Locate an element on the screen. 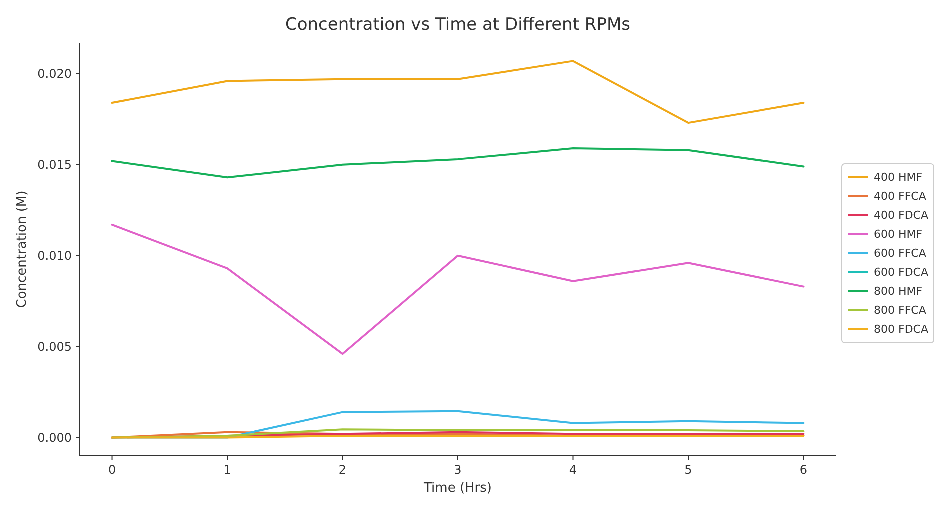  y-tick-label: 0.010 is located at coordinates (55, 256).